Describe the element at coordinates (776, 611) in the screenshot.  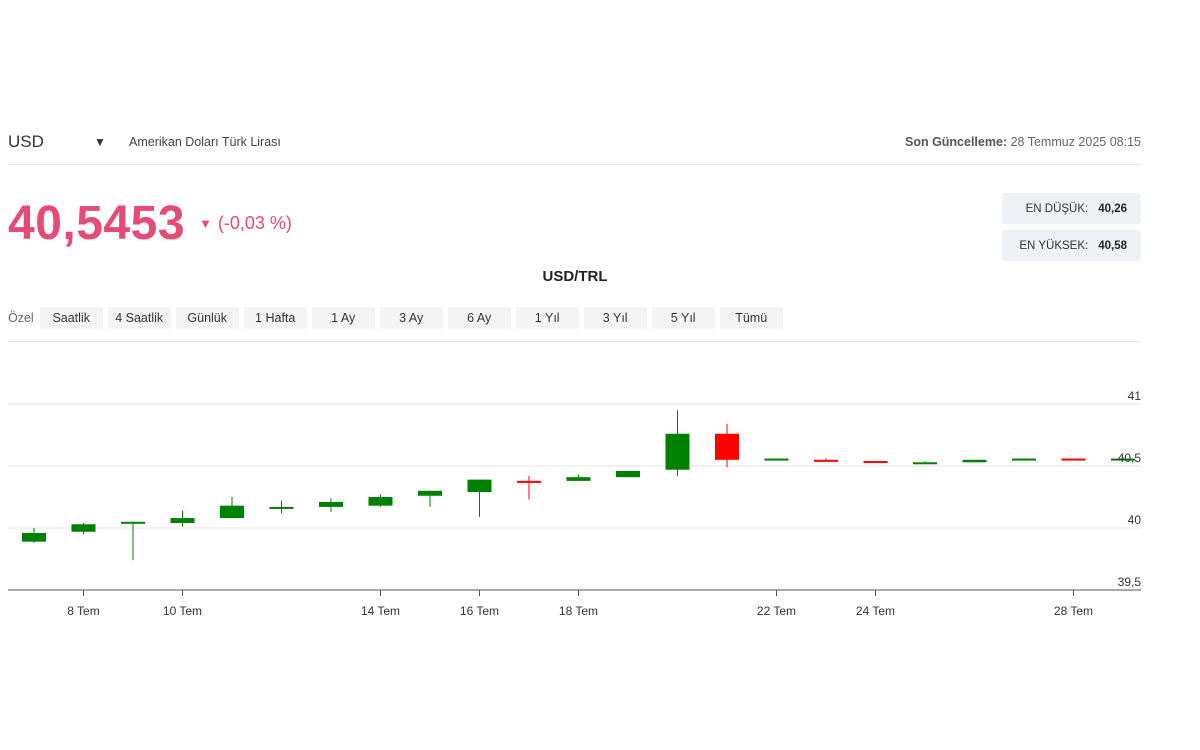
I see `x-tick-label-5: 22 Tem` at that location.